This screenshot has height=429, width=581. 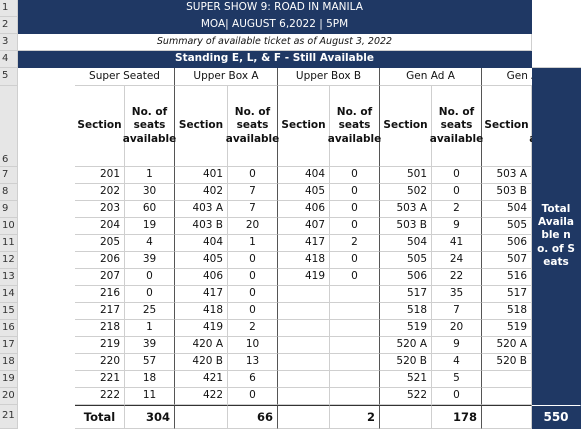 I want to click on seats-cell: 22, so click(x=457, y=277).